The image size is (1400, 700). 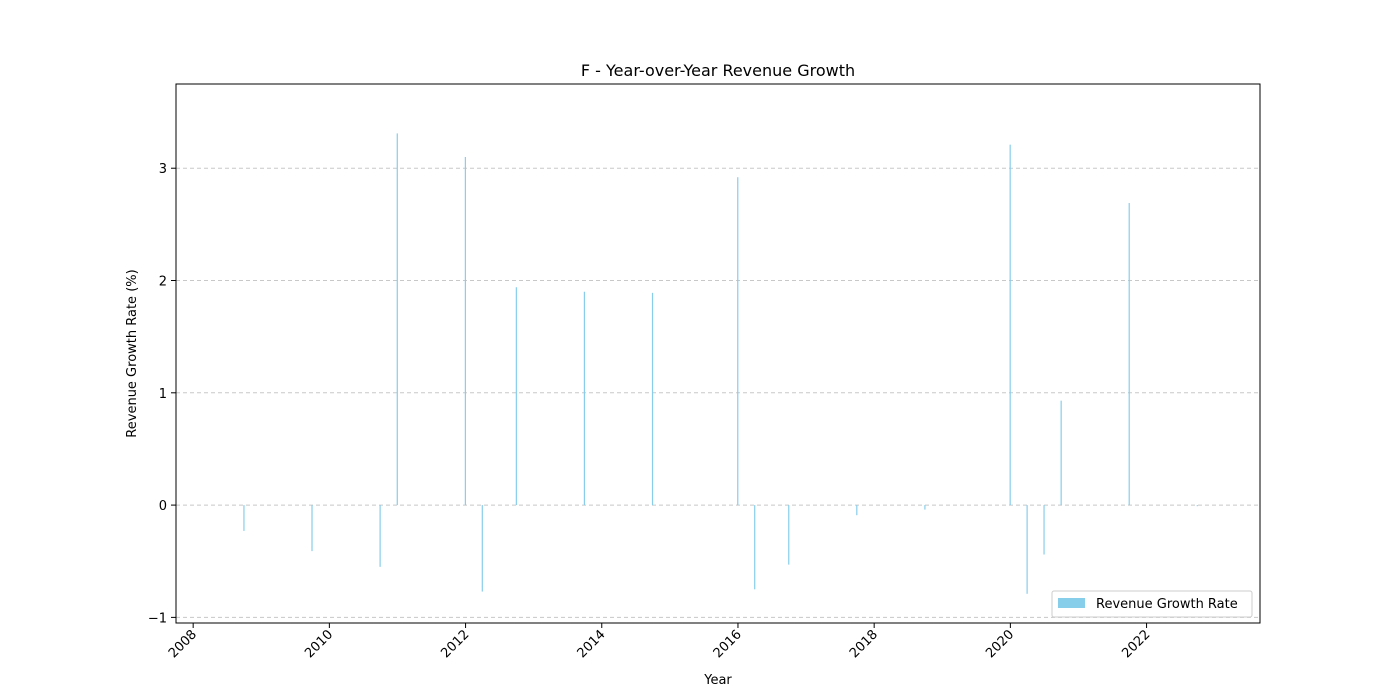 I want to click on y-tick-label: 3, so click(x=163, y=169).